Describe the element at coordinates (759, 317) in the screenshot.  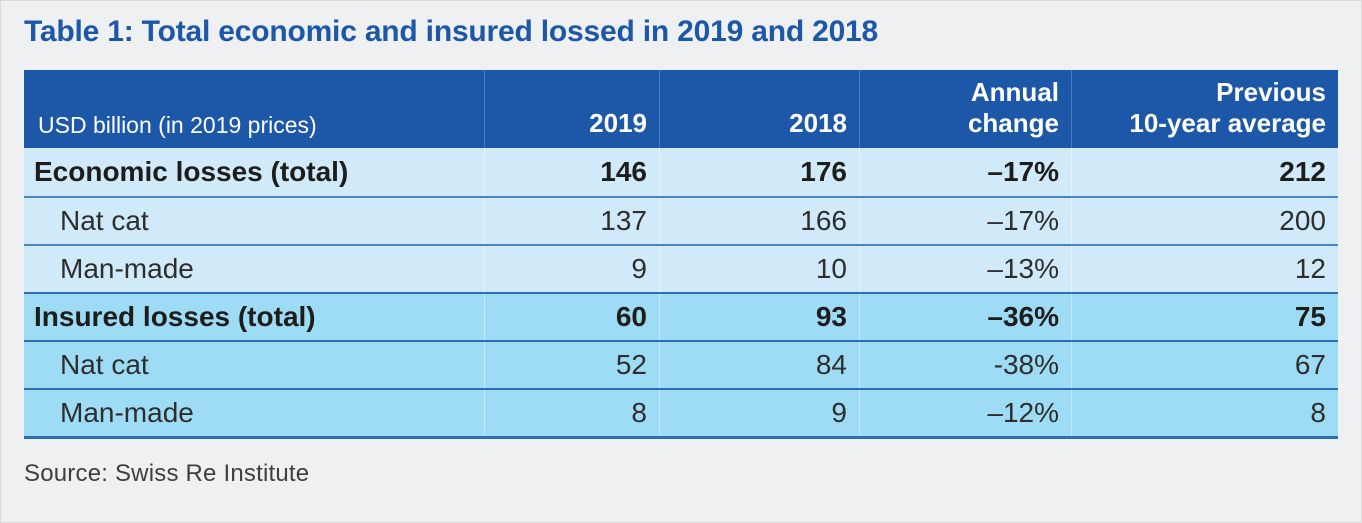
I see `cell-2018: 93` at that location.